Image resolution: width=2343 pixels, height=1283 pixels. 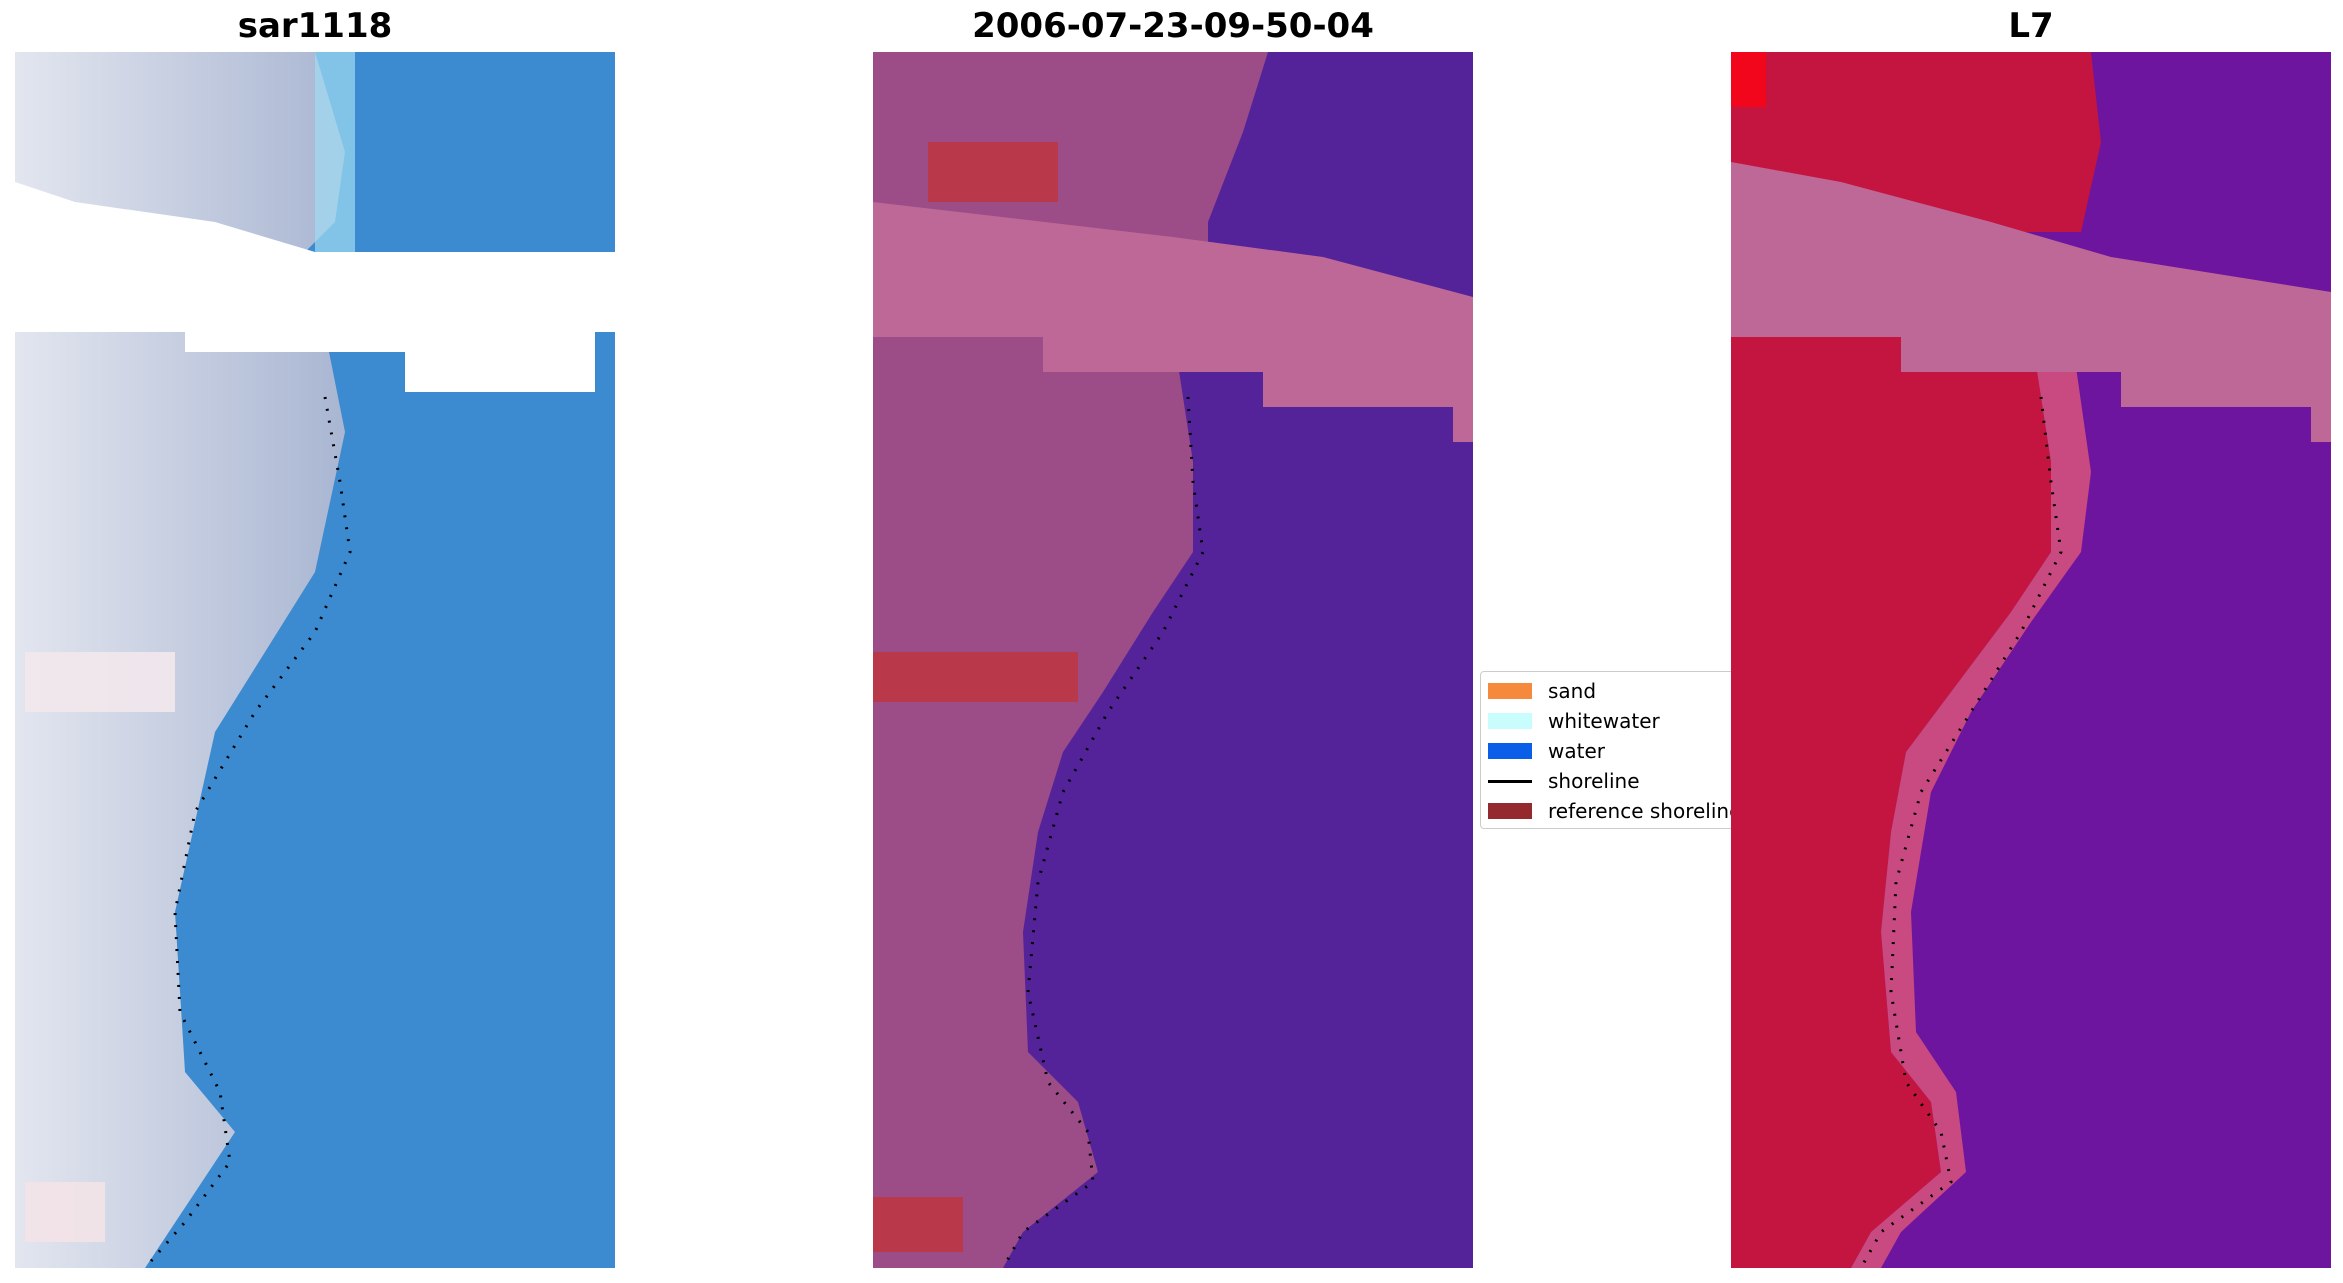 What do you see at coordinates (1070, 157) in the screenshot?
I see `class-land-top` at bounding box center [1070, 157].